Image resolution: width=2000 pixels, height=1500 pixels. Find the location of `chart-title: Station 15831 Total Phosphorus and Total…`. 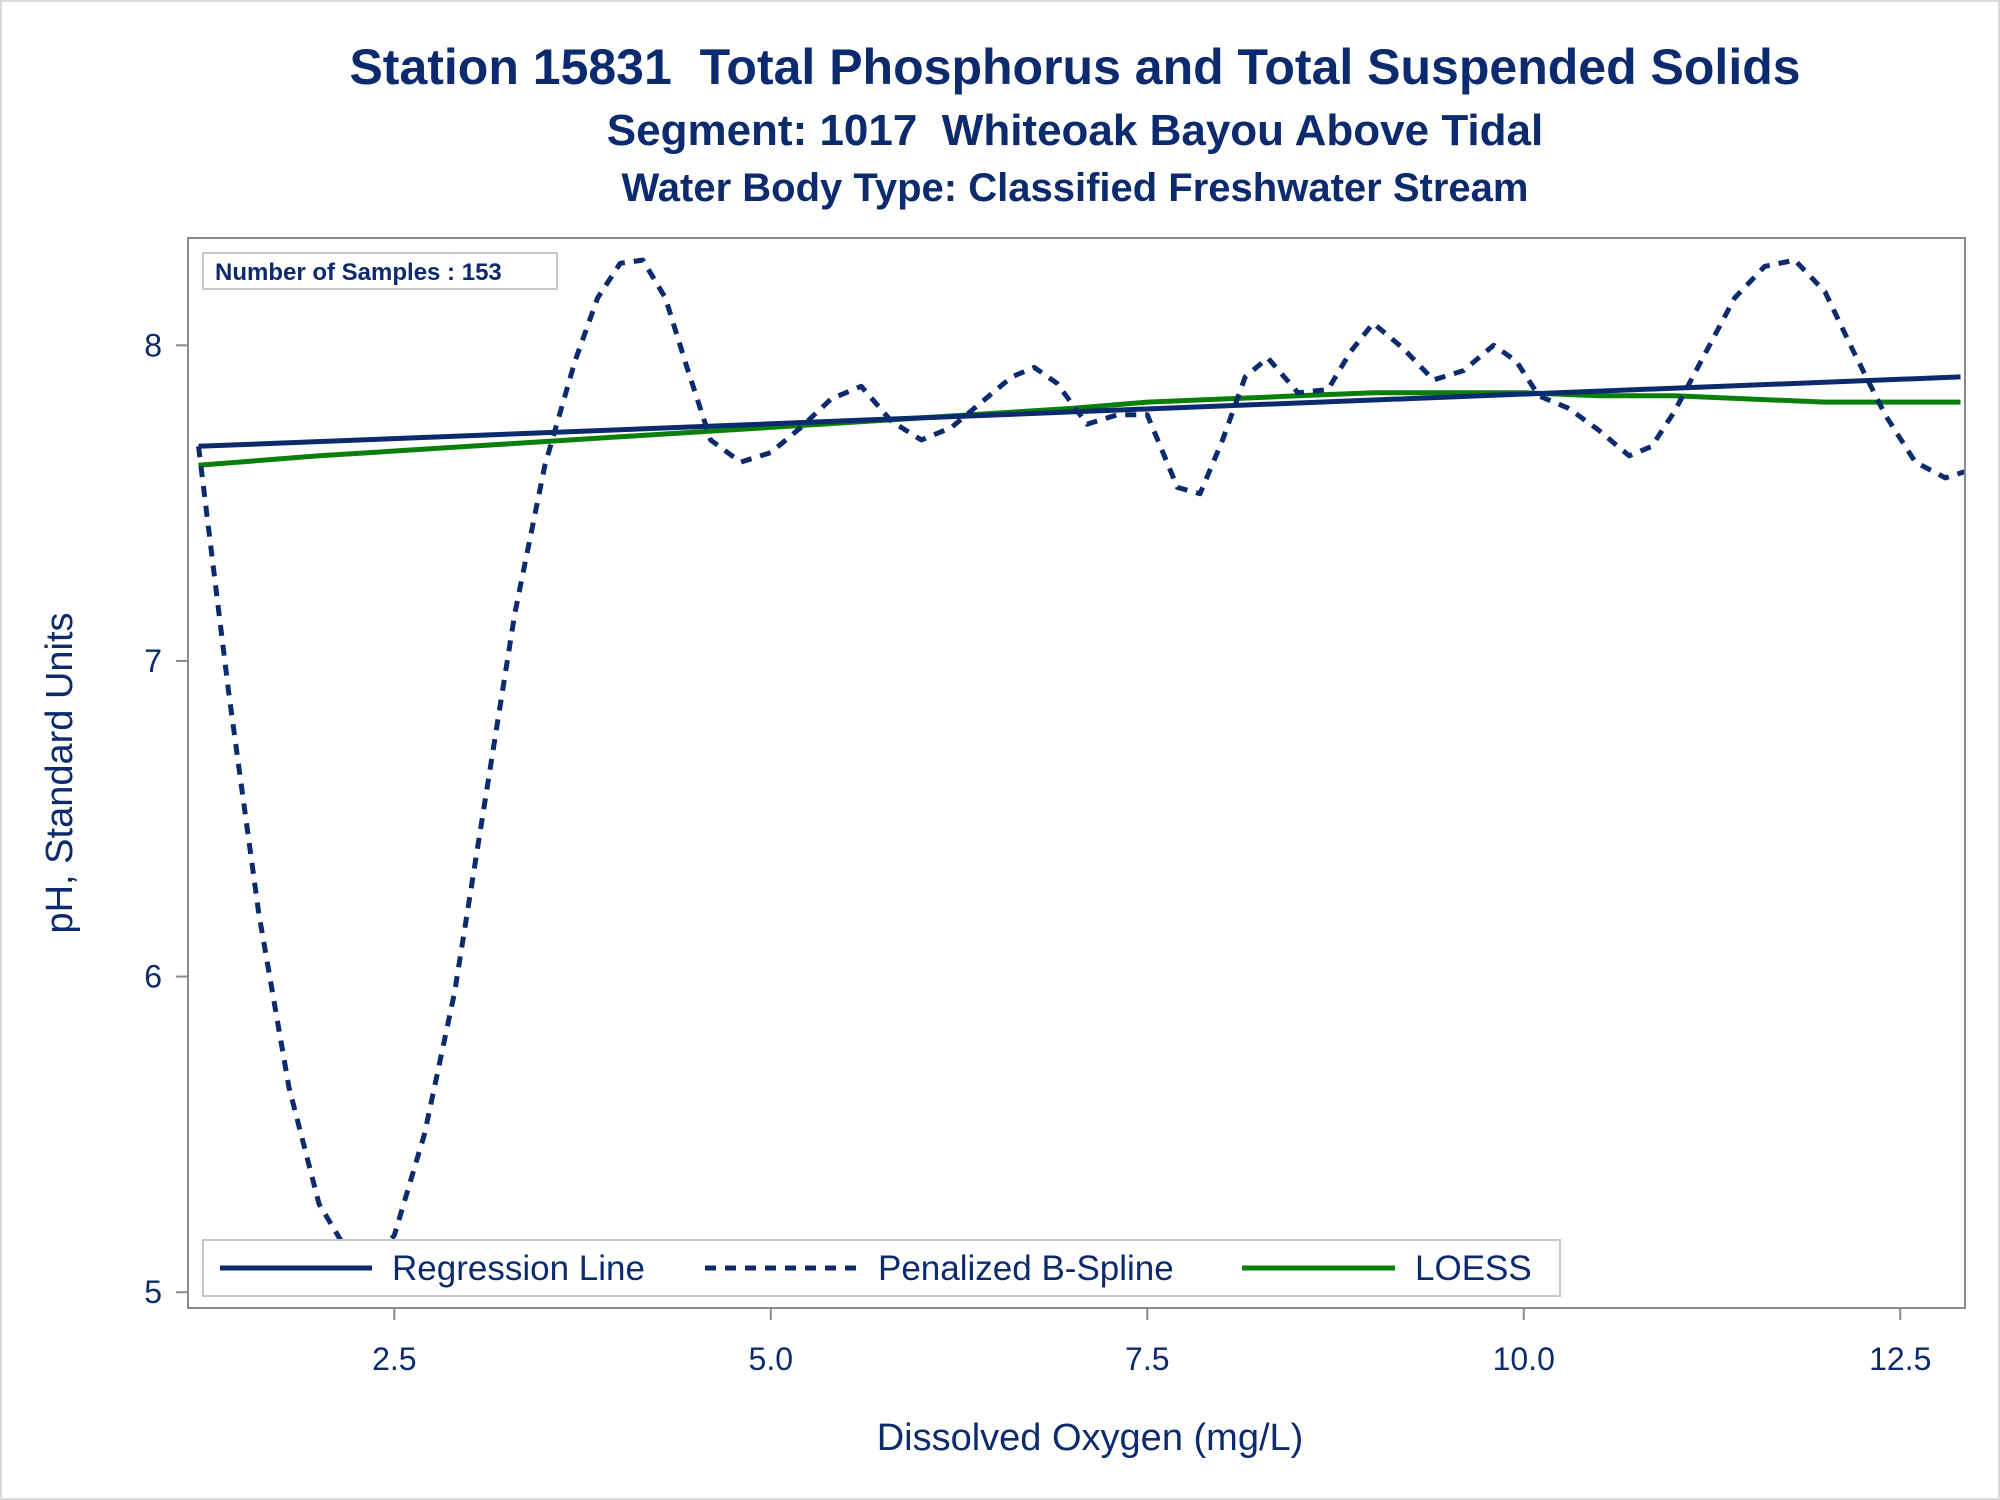

chart-title: Station 15831 Total Phosphorus and Total… is located at coordinates (1075, 67).